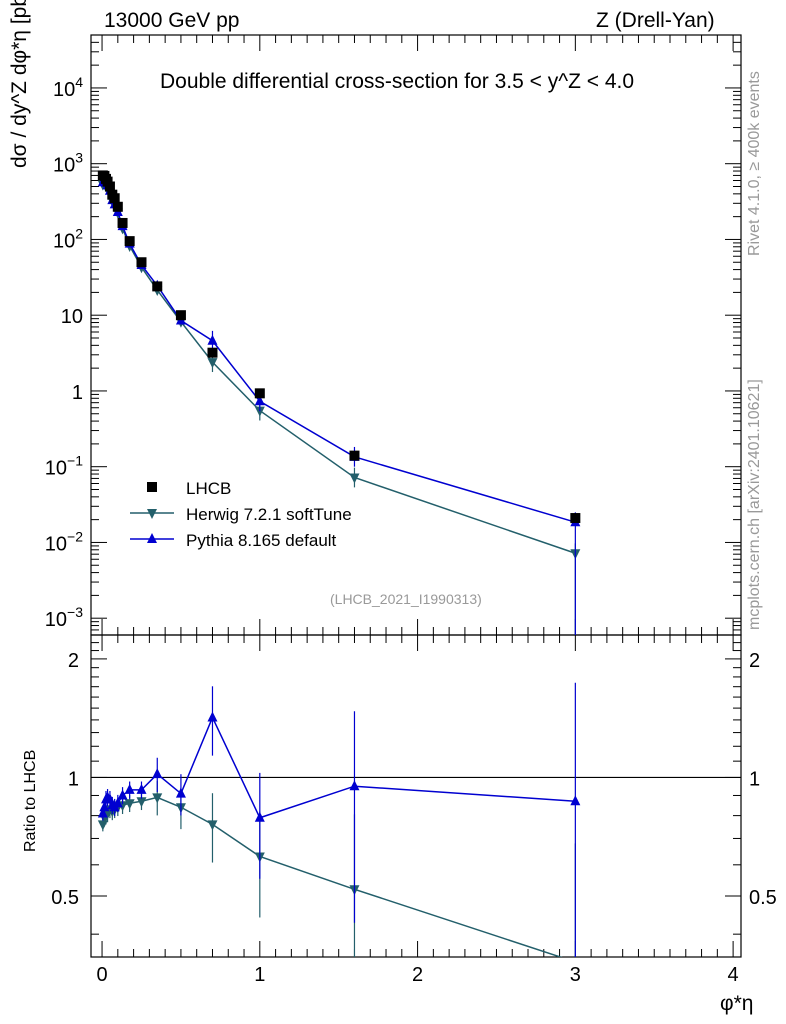 This screenshot has height=1024, width=786. I want to click on ratio-tick-label-right: 0.5, so click(763, 898).